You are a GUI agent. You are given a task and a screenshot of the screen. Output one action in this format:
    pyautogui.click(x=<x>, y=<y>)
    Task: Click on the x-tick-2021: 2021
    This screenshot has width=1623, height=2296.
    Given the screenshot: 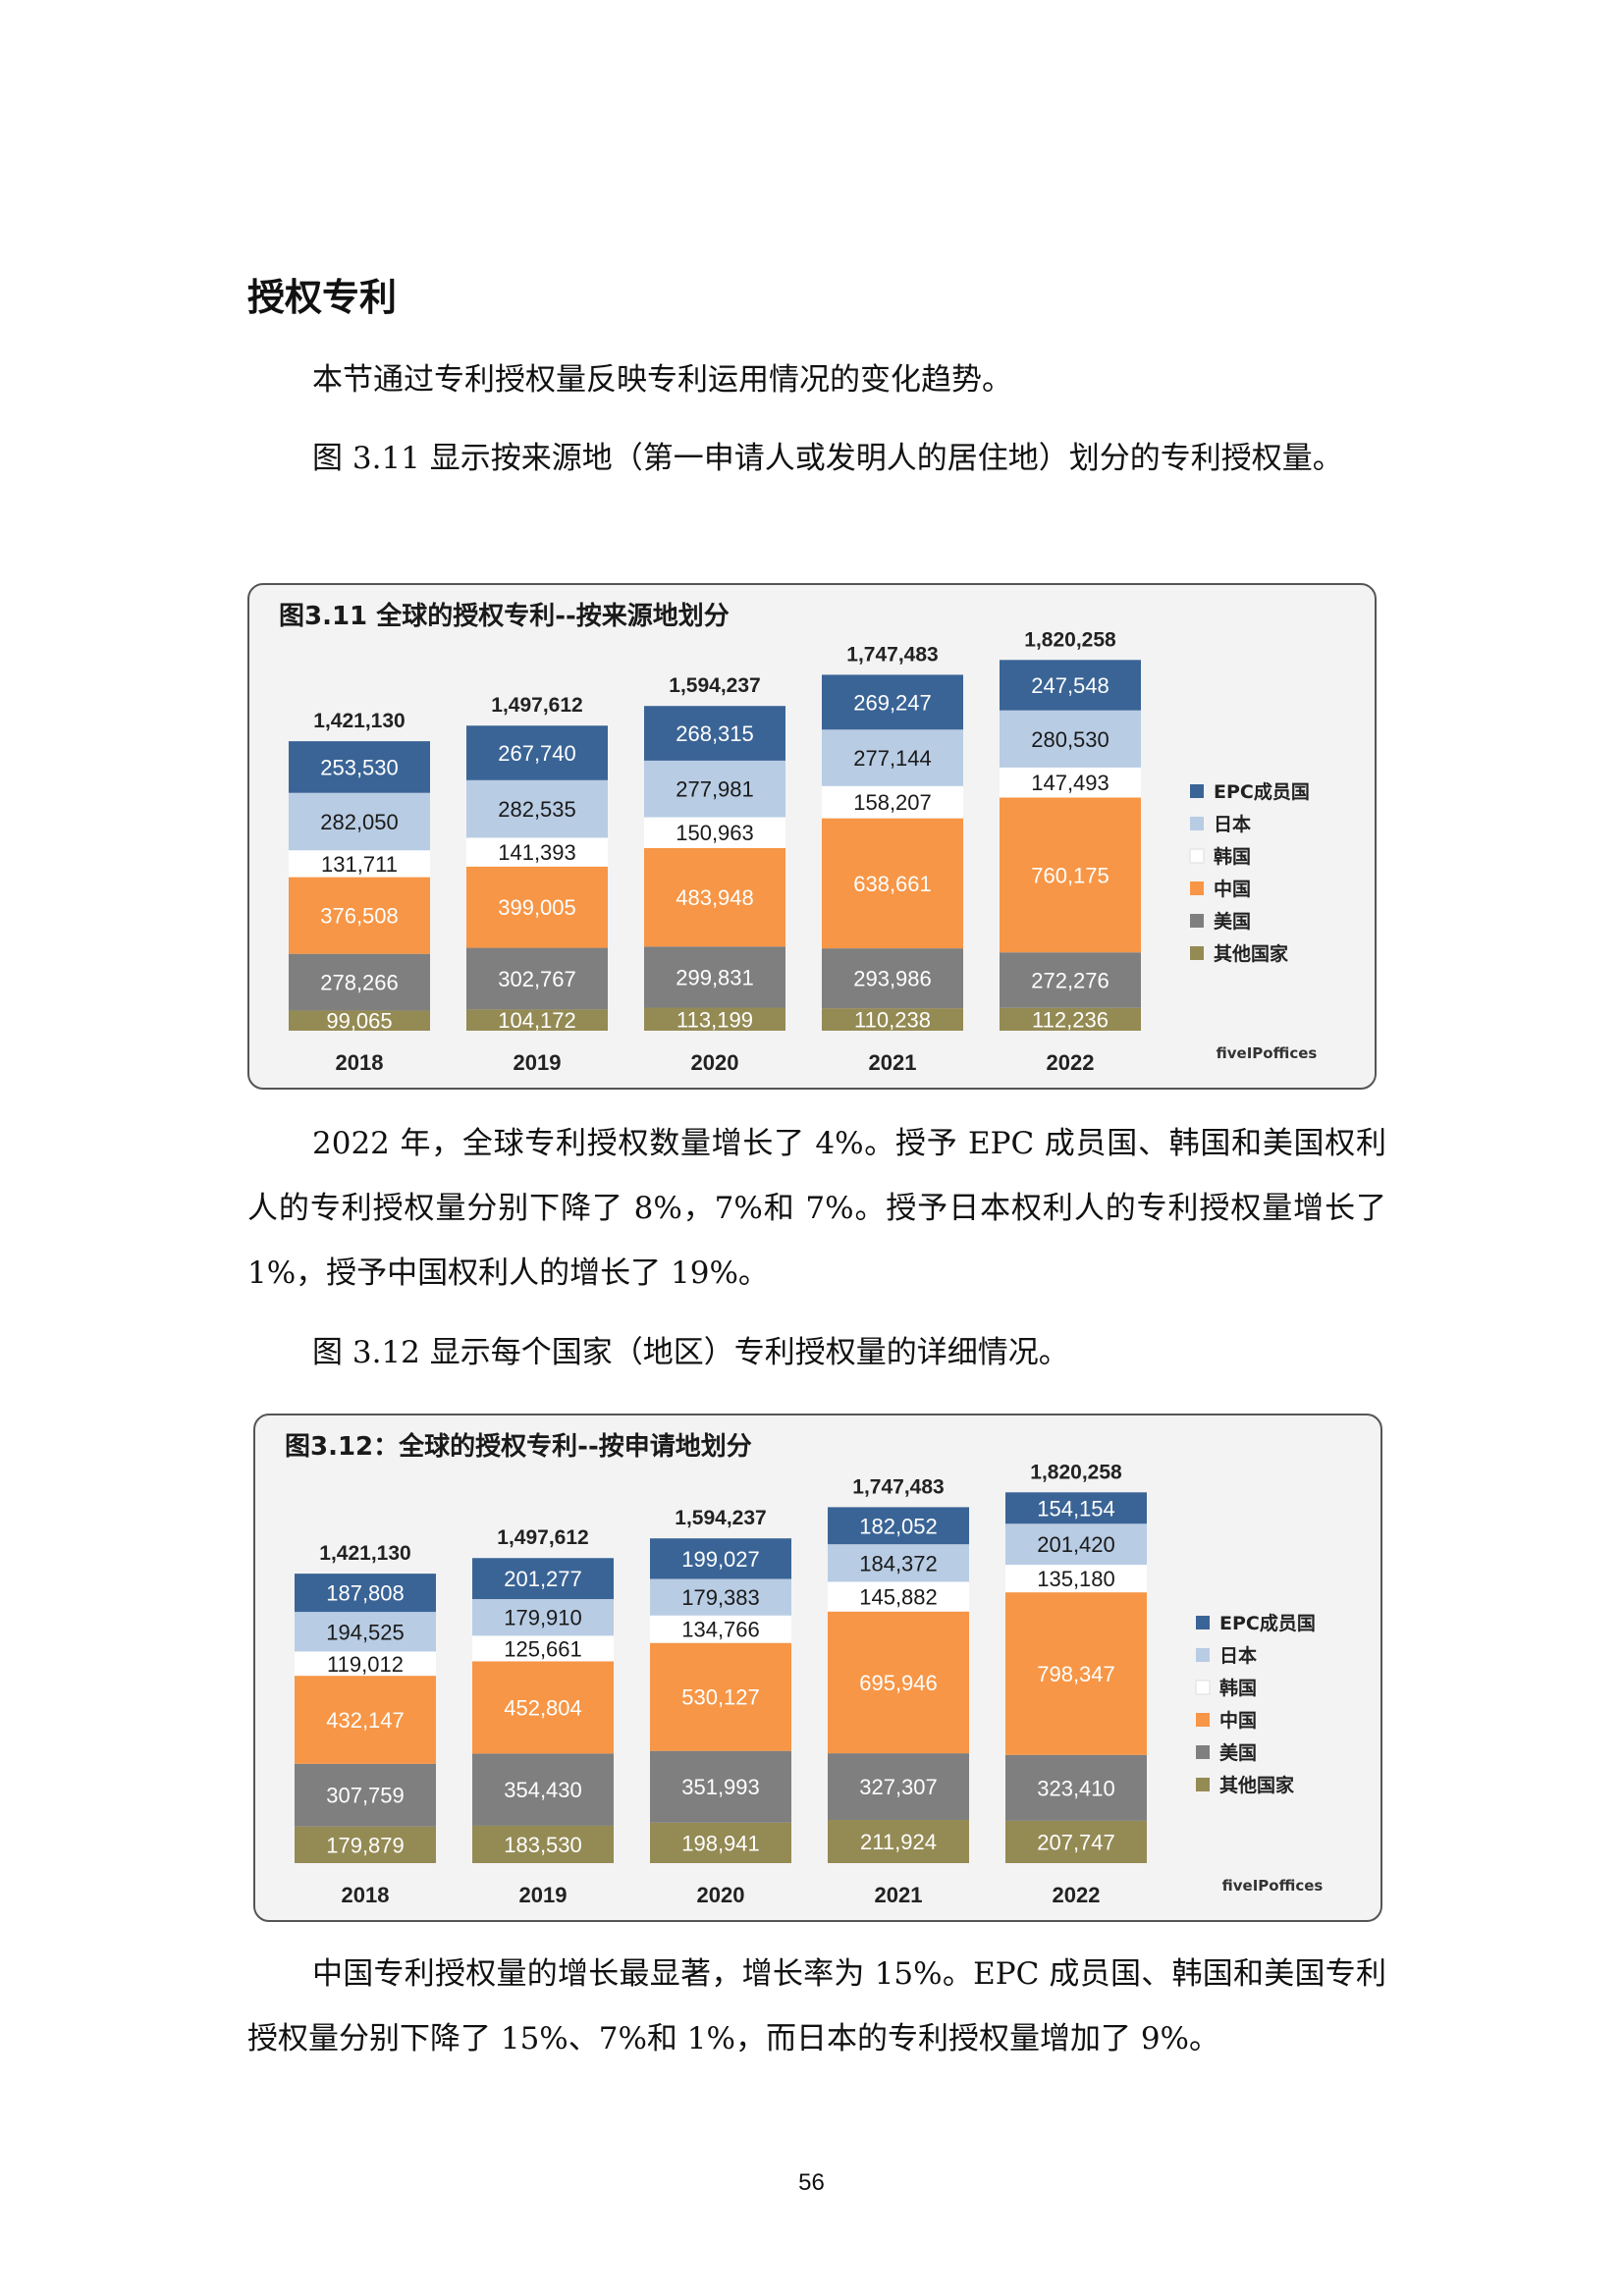 What is the action you would take?
    pyautogui.click(x=899, y=1895)
    